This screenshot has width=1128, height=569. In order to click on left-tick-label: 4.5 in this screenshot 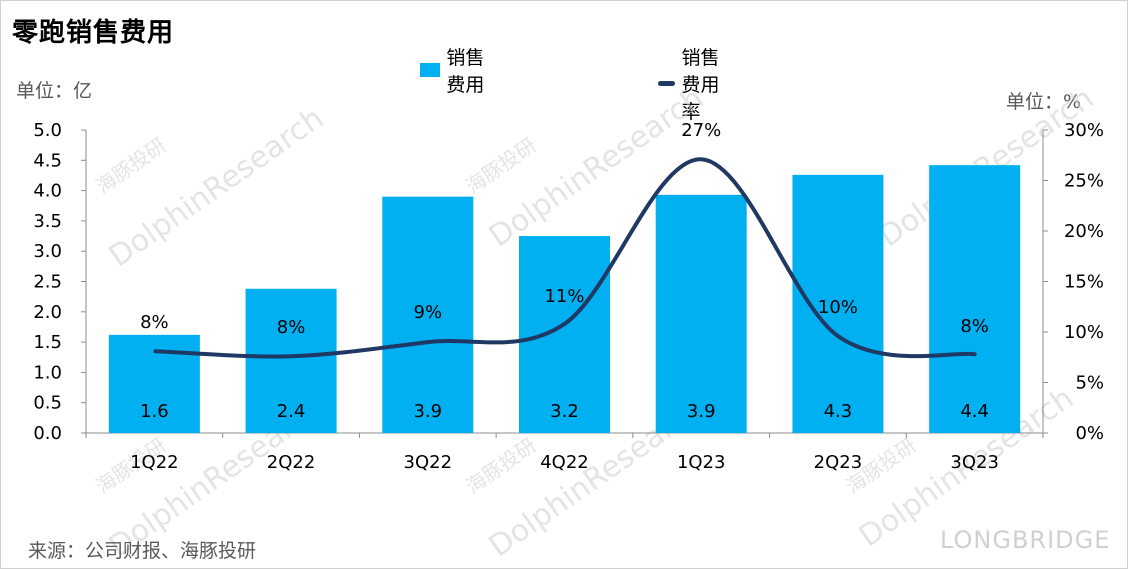, I will do `click(47, 160)`.